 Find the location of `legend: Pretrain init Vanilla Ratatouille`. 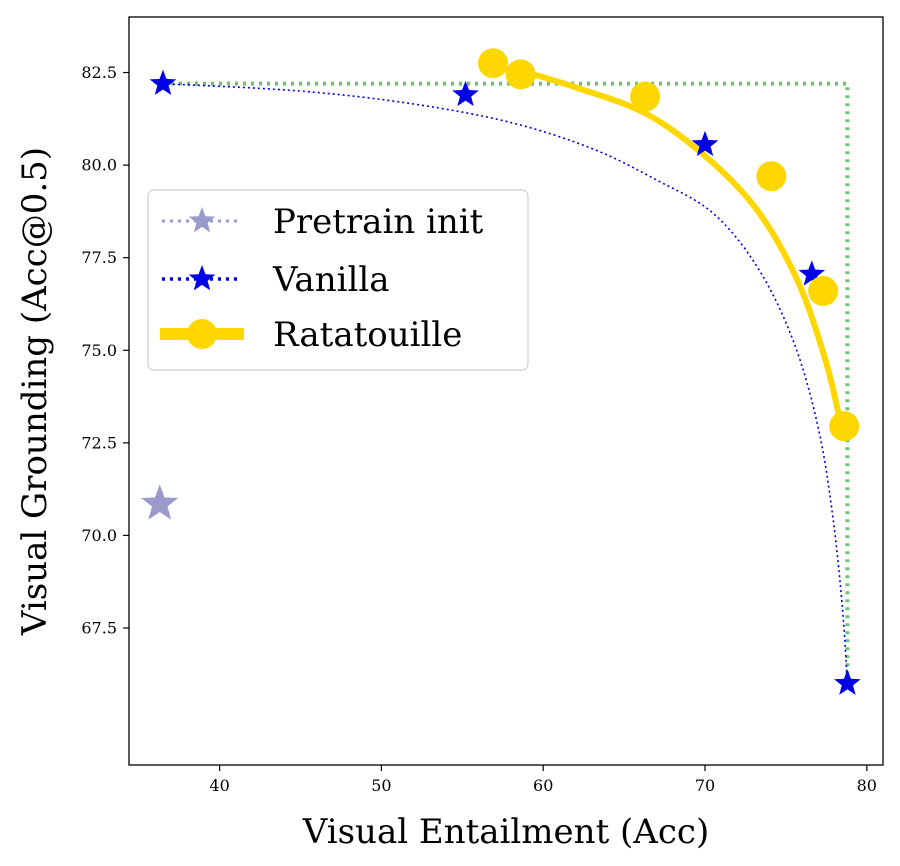

legend: Pretrain init Vanilla Ratatouille is located at coordinates (338, 280).